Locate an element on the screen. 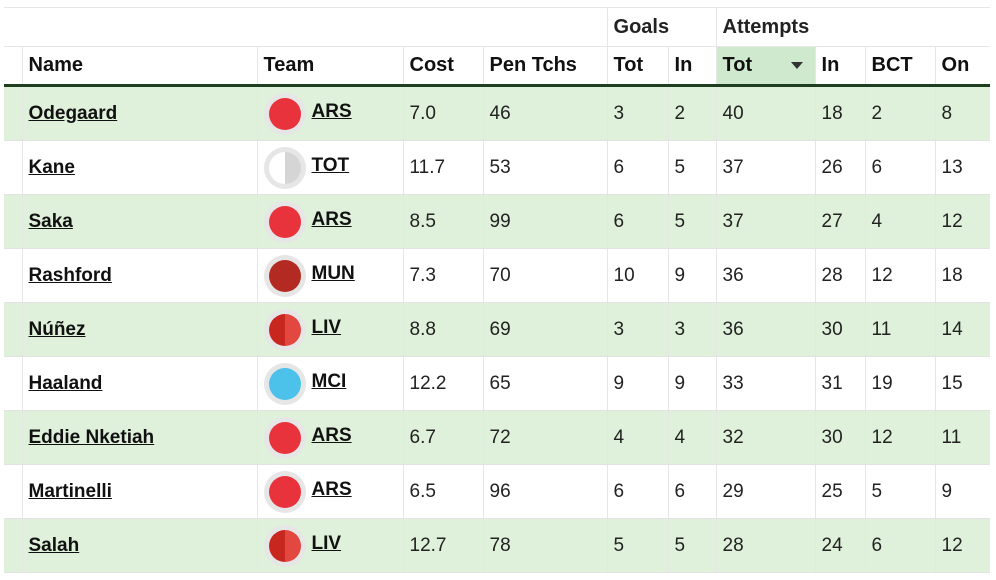 Image resolution: width=996 pixels, height=580 pixels. goals-in-cell: 3 is located at coordinates (692, 329).